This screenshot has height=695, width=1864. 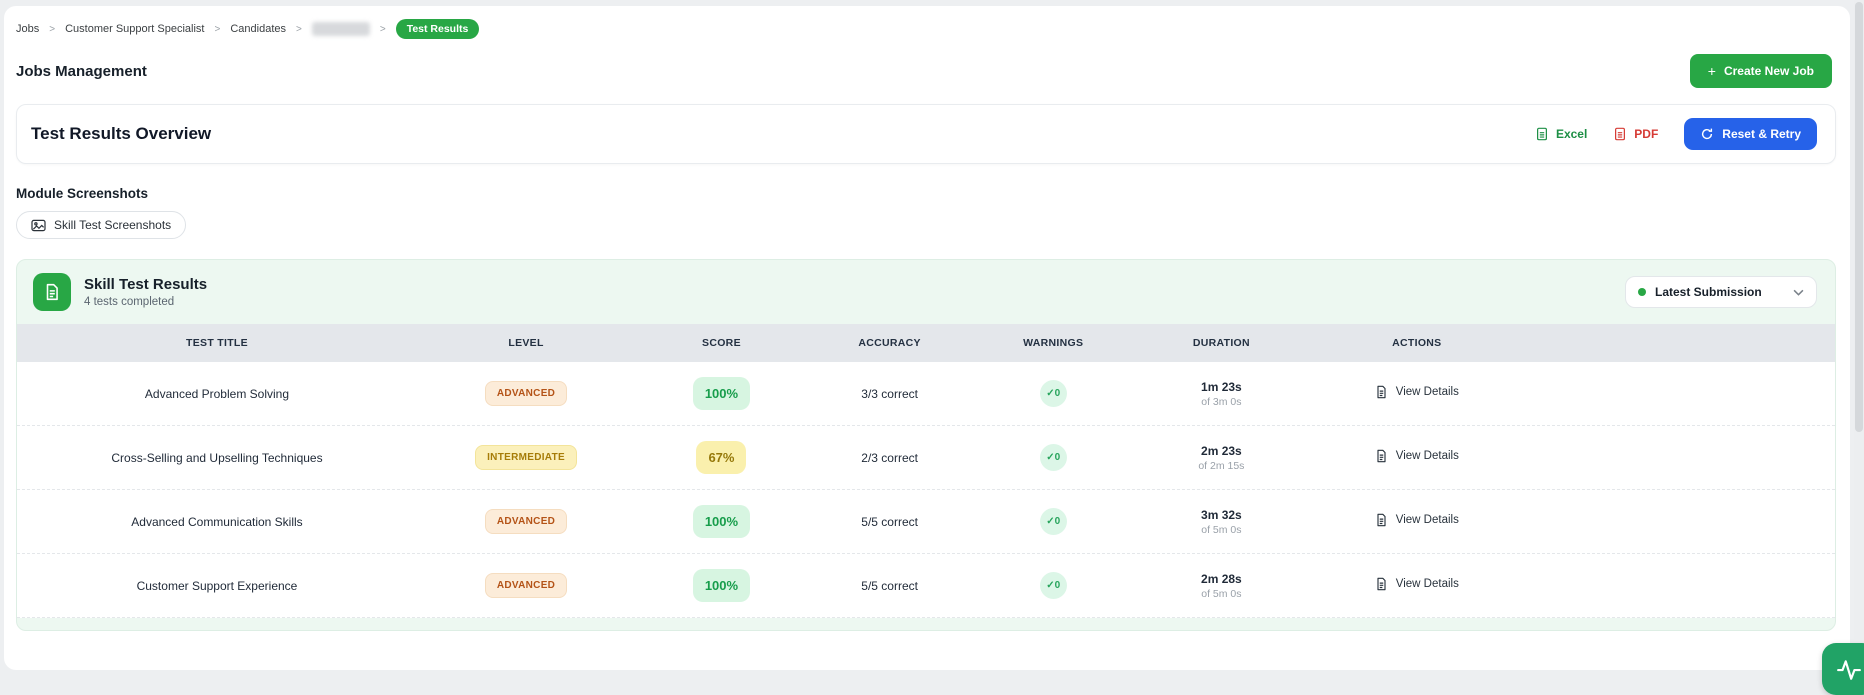 I want to click on breadcrumb-candidate-redacted, so click(x=340, y=29).